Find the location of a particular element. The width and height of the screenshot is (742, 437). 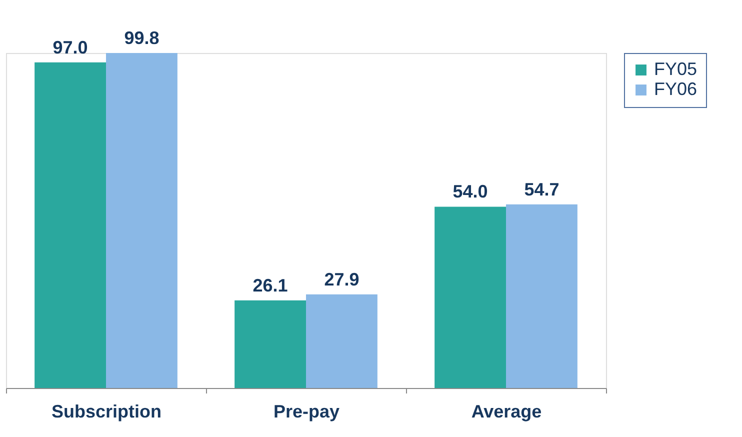

data-label: 26.1 is located at coordinates (270, 285).